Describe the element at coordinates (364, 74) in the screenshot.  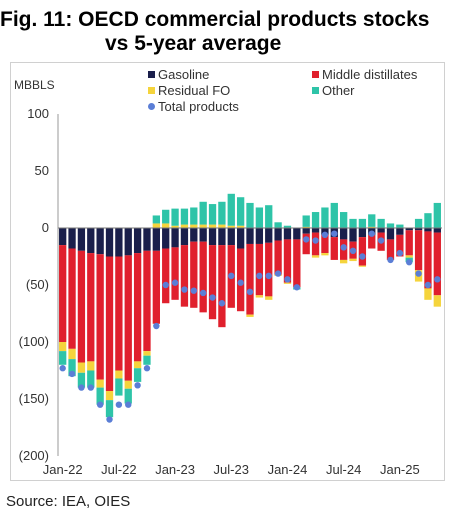
I see `legend-item-middle-distillates: Middle distillates` at that location.